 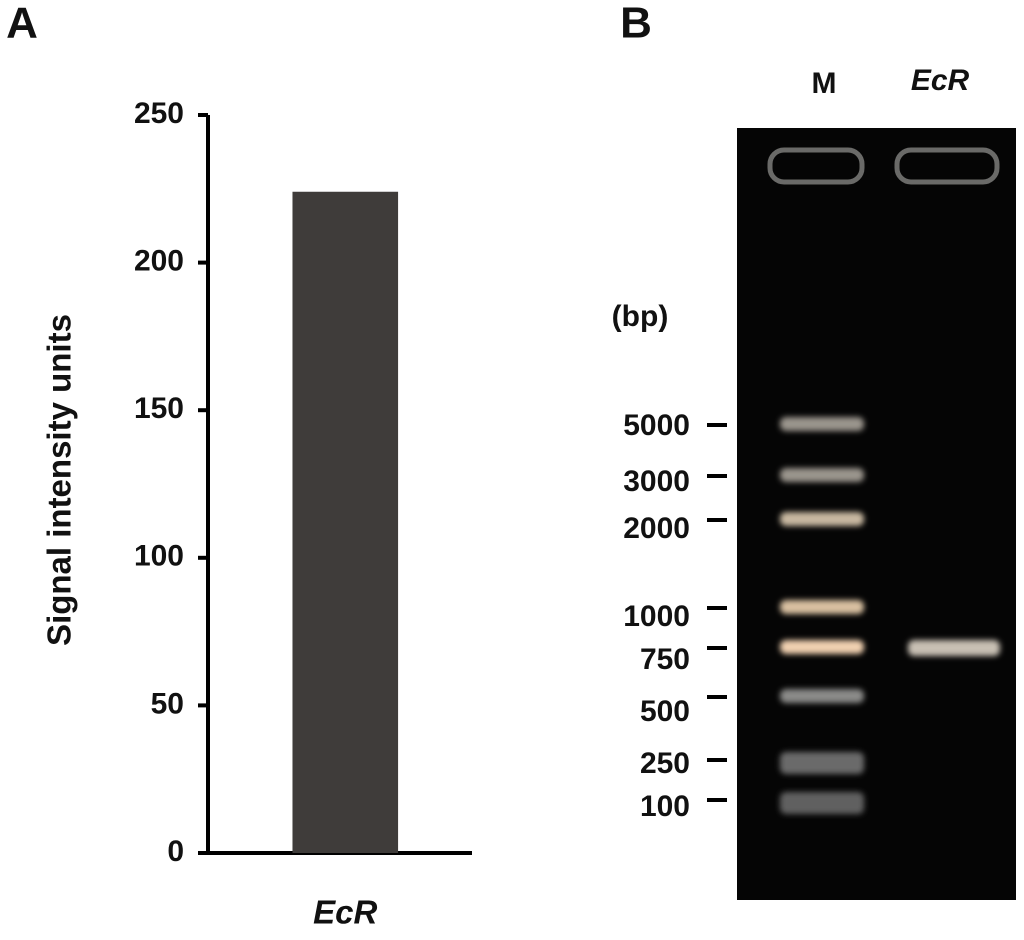 I want to click on marker-label: 3000, so click(x=656, y=481).